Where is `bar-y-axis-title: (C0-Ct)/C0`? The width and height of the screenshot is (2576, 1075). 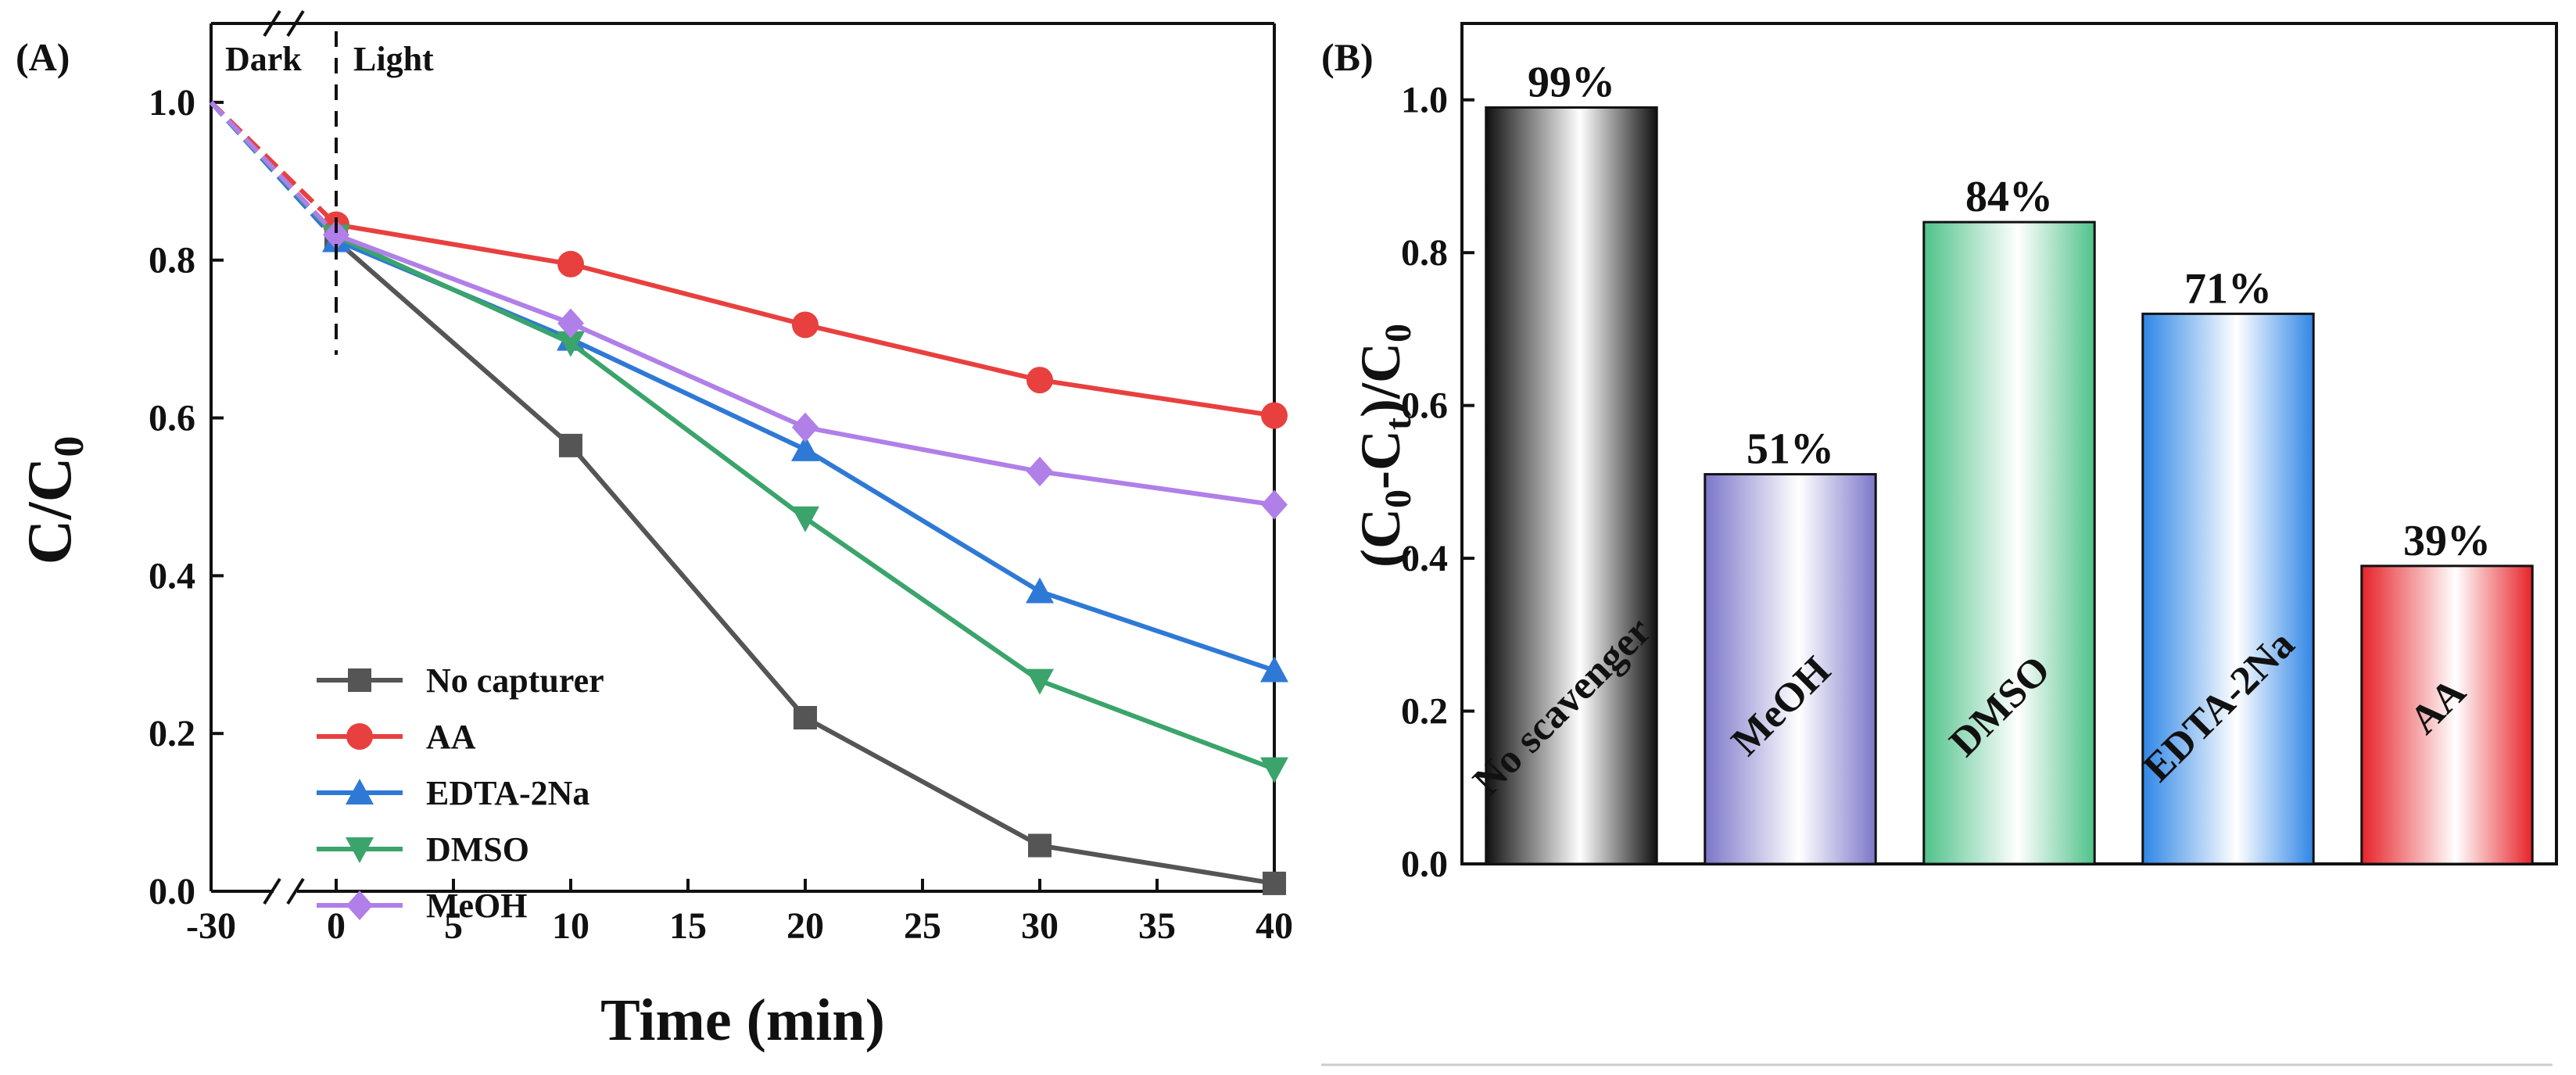
bar-y-axis-title: (C0-Ct)/C0 is located at coordinates (1384, 446).